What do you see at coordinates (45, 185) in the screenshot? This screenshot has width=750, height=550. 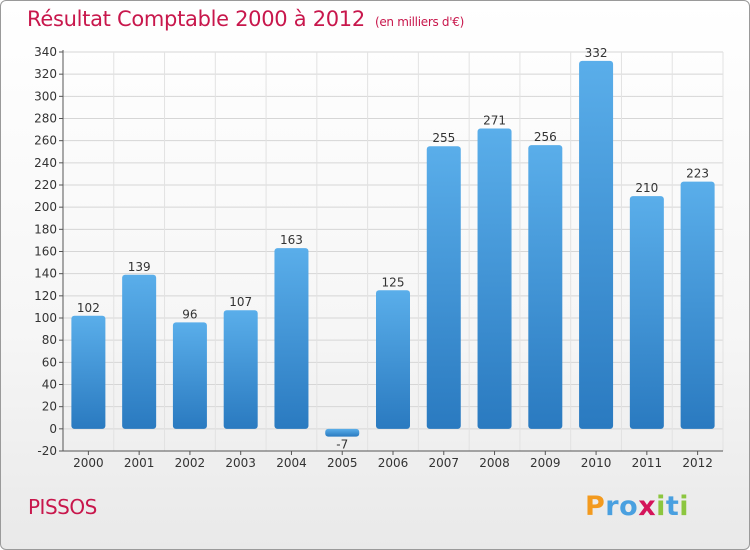 I see `y-tick-label: 220` at bounding box center [45, 185].